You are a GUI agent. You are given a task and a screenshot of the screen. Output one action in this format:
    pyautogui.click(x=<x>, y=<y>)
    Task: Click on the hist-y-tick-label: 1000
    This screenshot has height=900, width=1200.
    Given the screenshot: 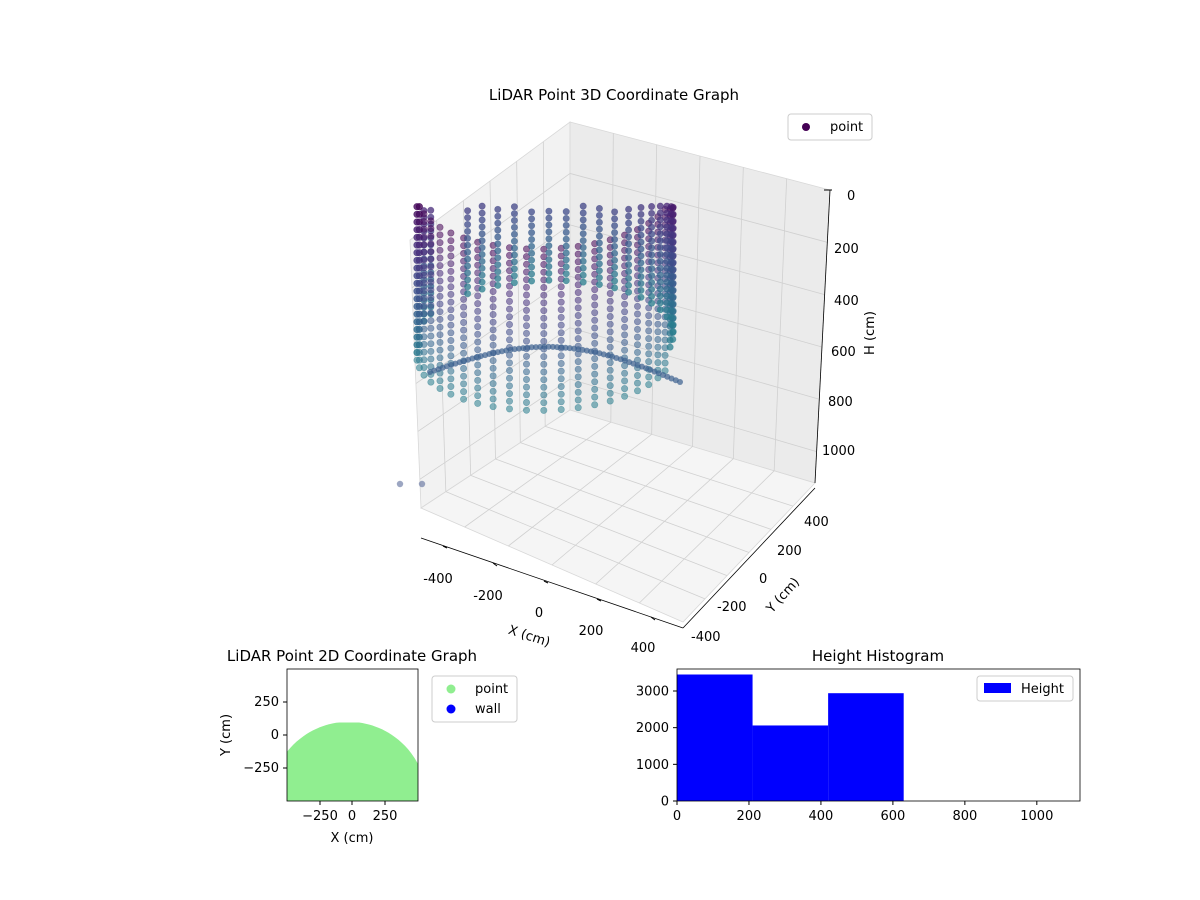 What is the action you would take?
    pyautogui.click(x=652, y=765)
    